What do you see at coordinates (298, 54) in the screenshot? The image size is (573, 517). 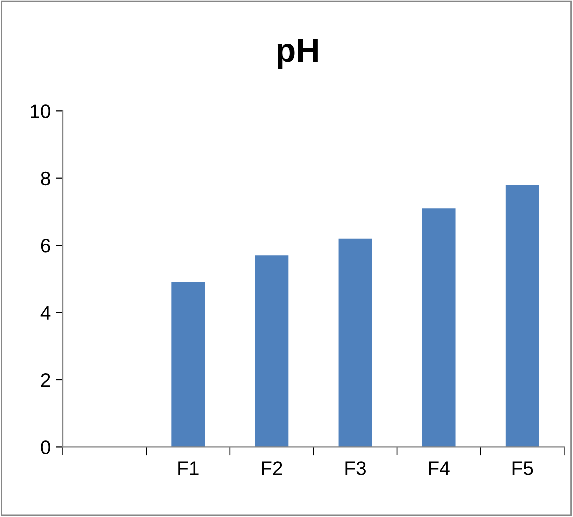 I see `chart-title: pH` at bounding box center [298, 54].